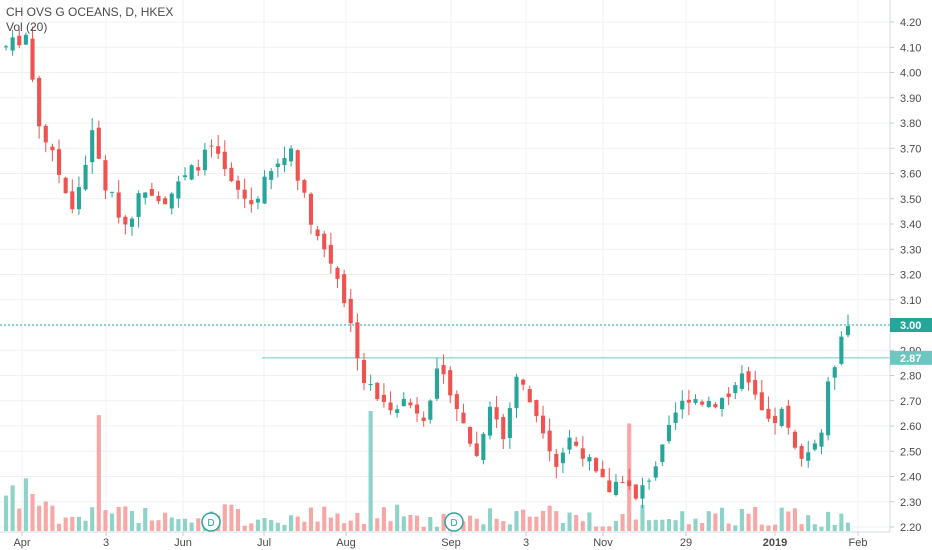  I want to click on y-tick-label: 4.00, so click(910, 74).